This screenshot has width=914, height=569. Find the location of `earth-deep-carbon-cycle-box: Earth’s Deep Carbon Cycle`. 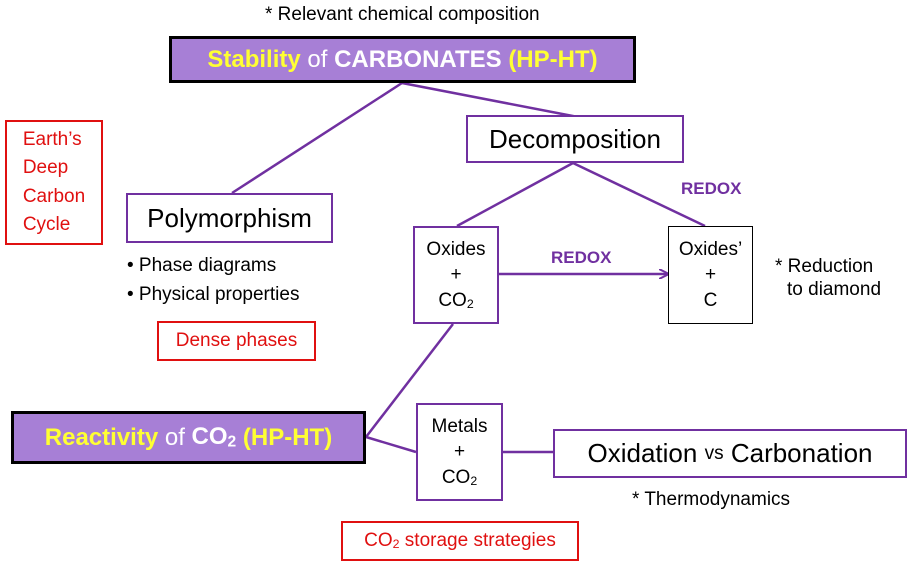

earth-deep-carbon-cycle-box: Earth’s Deep Carbon Cycle is located at coordinates (54, 182).